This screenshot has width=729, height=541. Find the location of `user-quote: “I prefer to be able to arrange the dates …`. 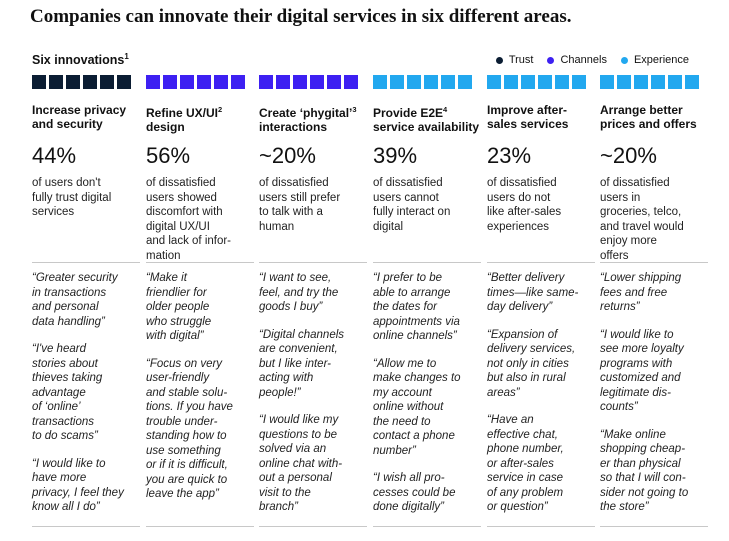

user-quote: “I prefer to be able to arrange the dates … is located at coordinates (416, 307).